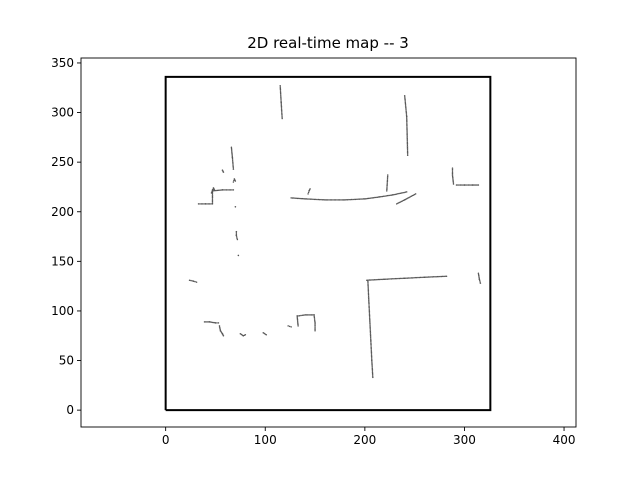 The image size is (640, 480). Describe the element at coordinates (62, 63) in the screenshot. I see `y-tick-label: 350` at that location.